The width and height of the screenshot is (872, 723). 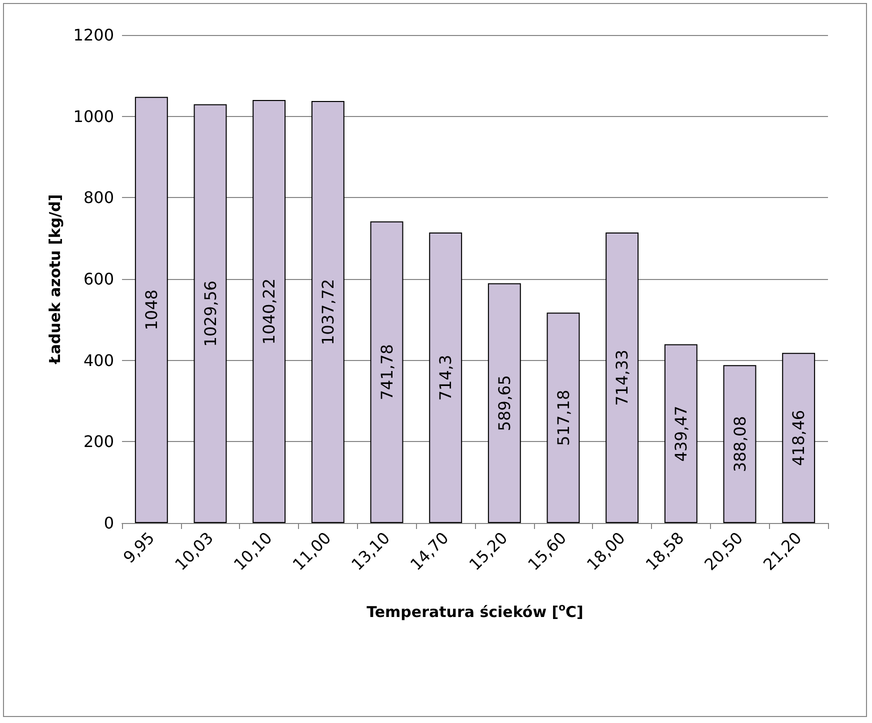 I want to click on y-tick-label: 800, so click(x=98, y=198).